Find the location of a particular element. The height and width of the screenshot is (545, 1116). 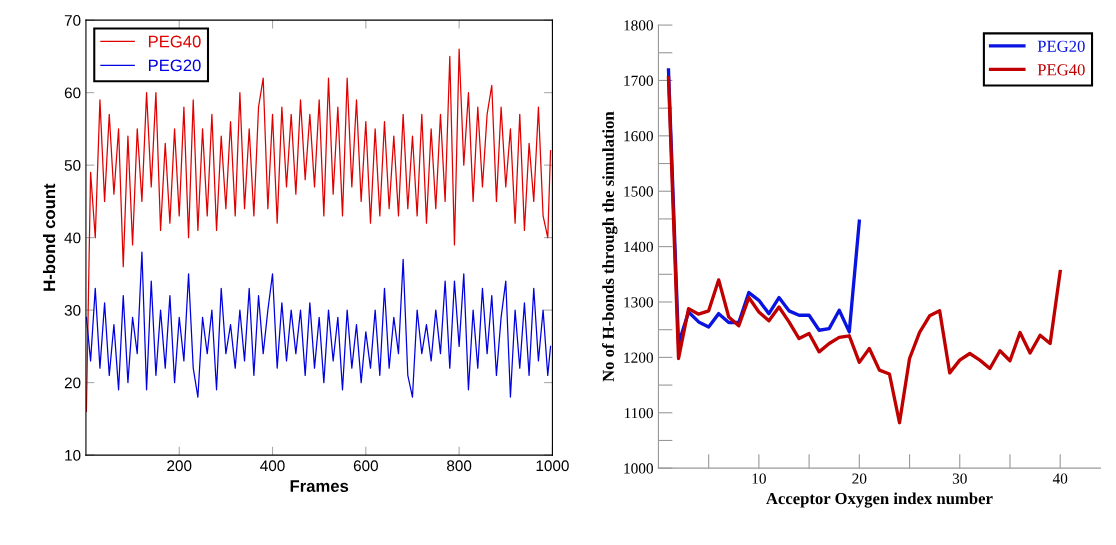

x-tick-label: 800 is located at coordinates (459, 466).